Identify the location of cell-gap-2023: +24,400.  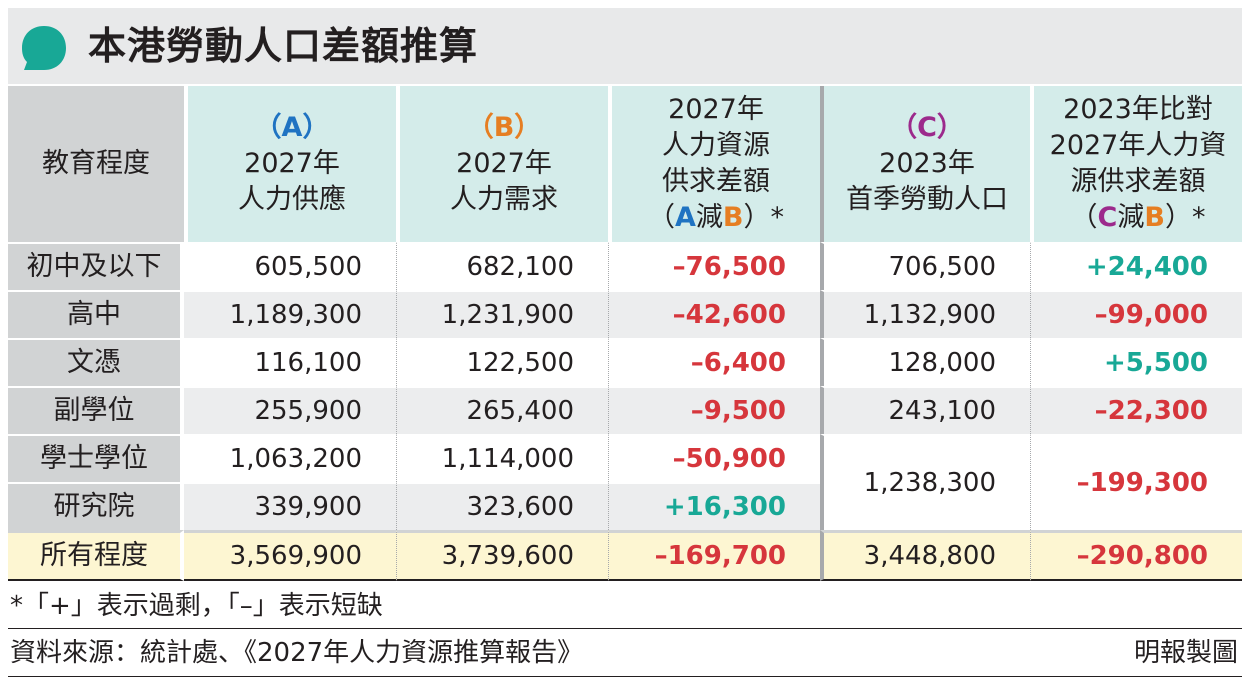
(1136, 266).